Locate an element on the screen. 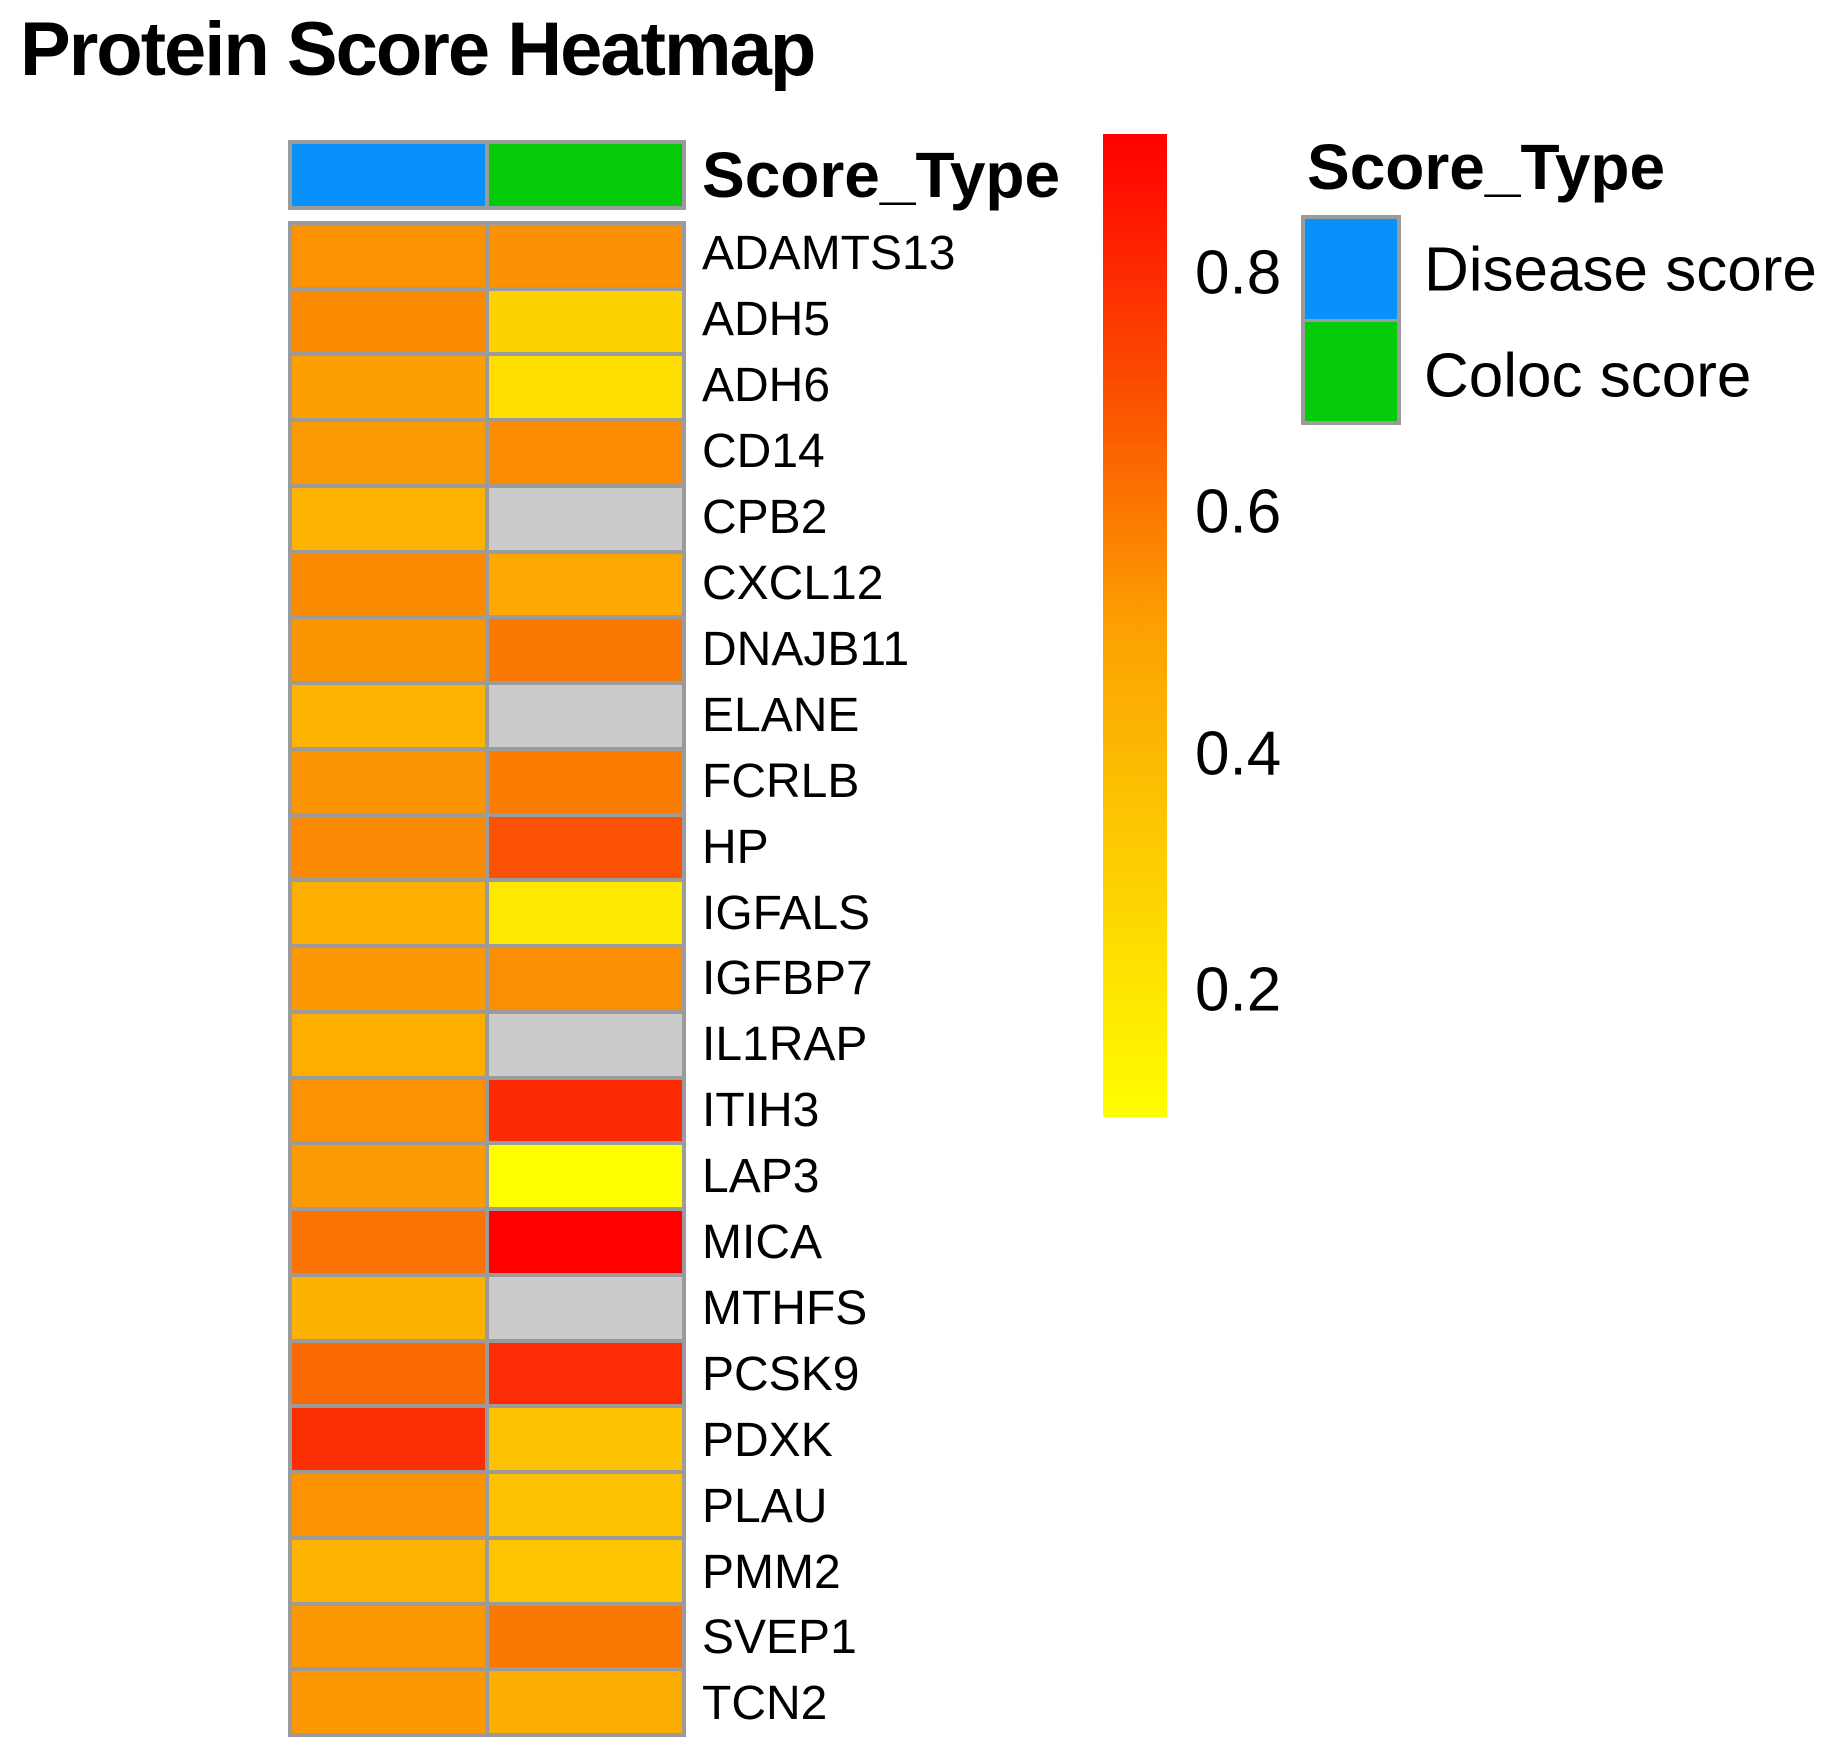 Image resolution: width=1843 pixels, height=1759 pixels. row-label-ELANE: ELANE is located at coordinates (781, 715).